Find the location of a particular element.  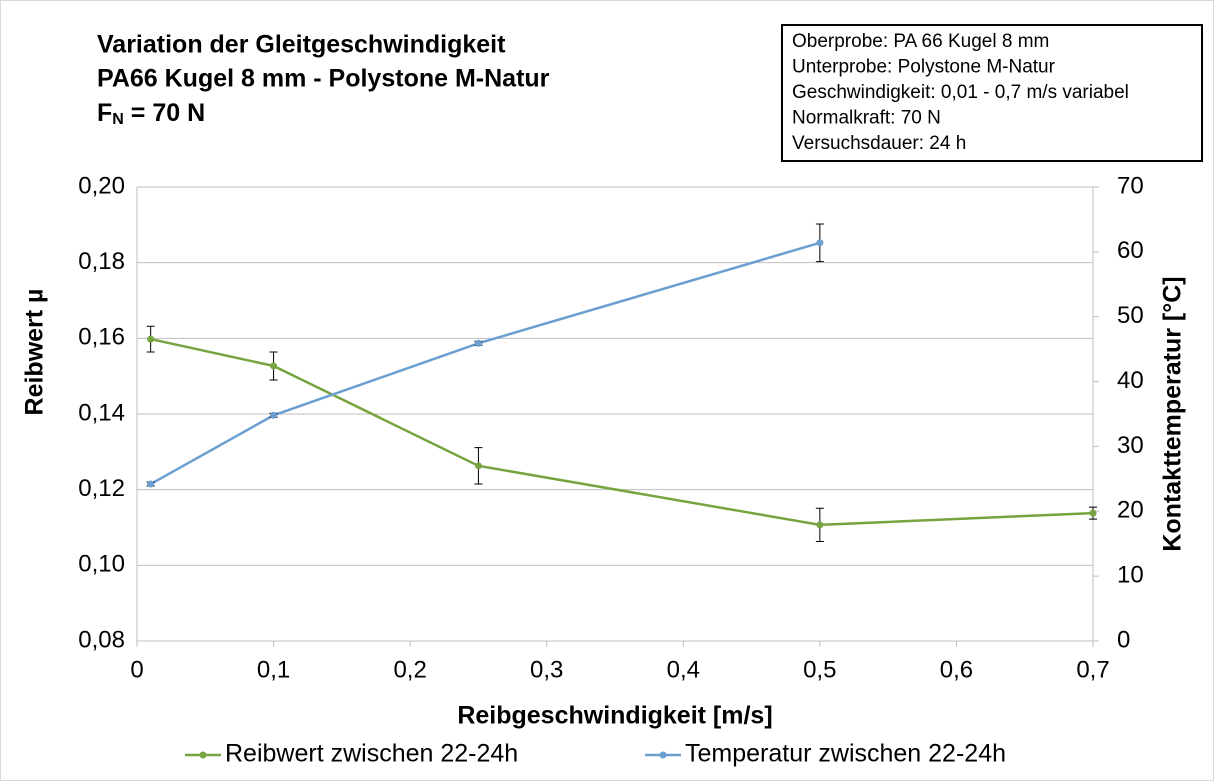

annotation-line: Geschwindigkeit: 0,01 - 0,7 m/s variabel is located at coordinates (960, 92).